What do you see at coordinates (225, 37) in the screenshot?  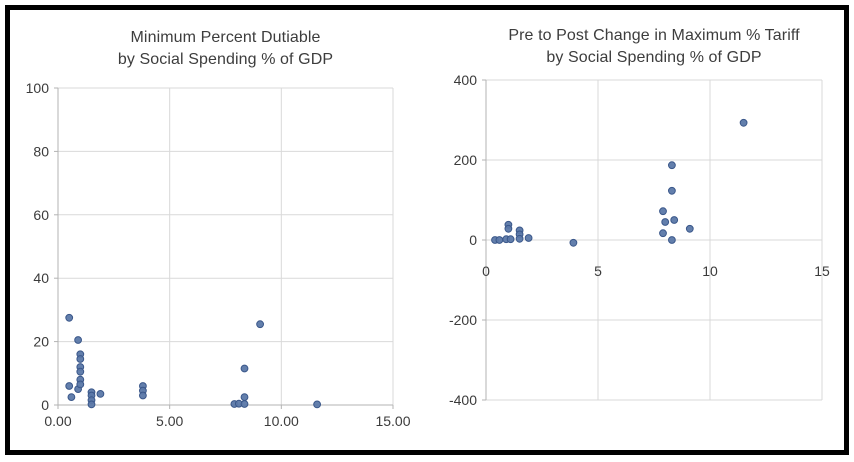 I see `chart-title-left-line1: Minimum Percent Dutiable` at bounding box center [225, 37].